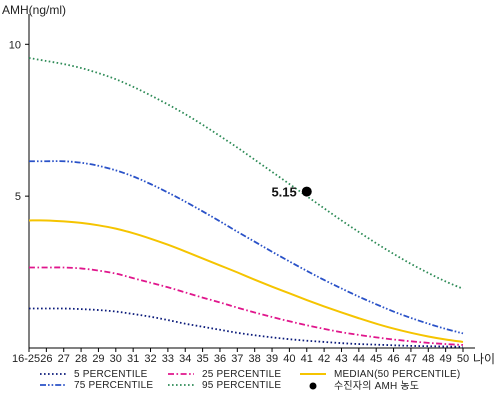 The width and height of the screenshot is (500, 400). What do you see at coordinates (98, 359) in the screenshot?
I see `x-tick-label: 29` at bounding box center [98, 359].